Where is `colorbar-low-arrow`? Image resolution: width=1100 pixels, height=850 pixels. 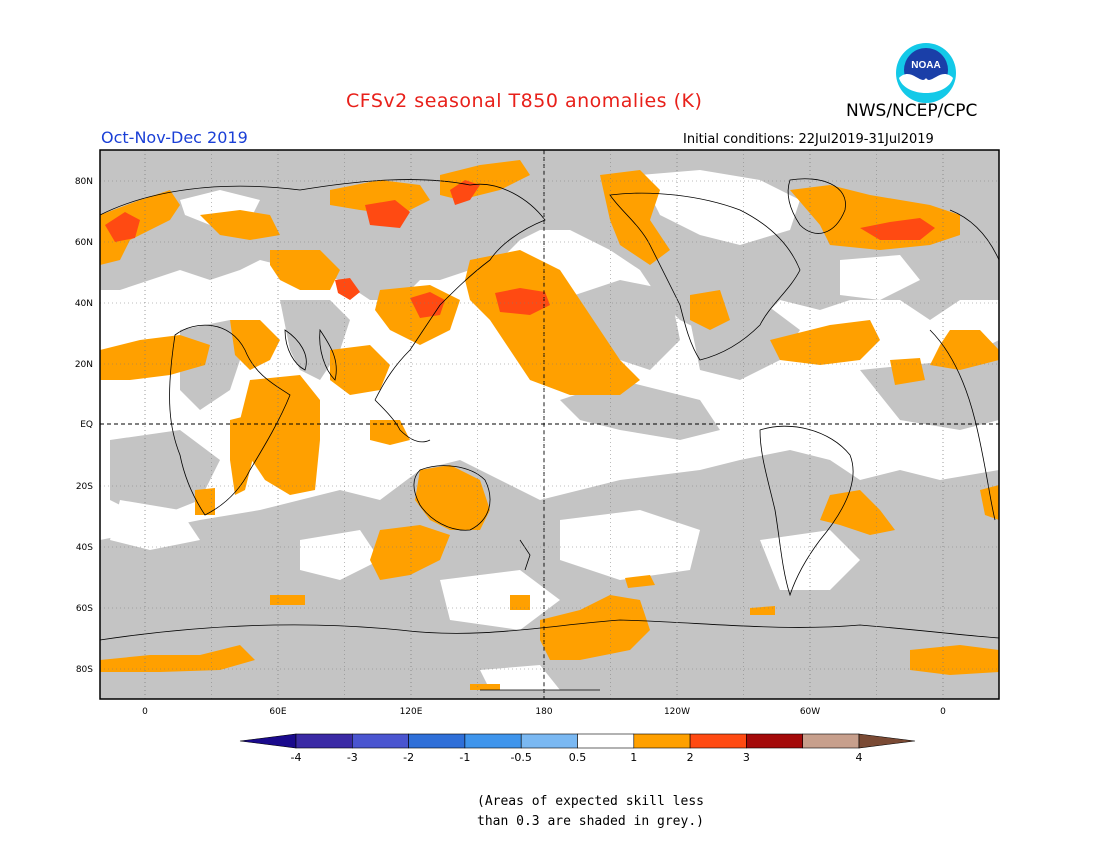 colorbar-low-arrow is located at coordinates (268, 741).